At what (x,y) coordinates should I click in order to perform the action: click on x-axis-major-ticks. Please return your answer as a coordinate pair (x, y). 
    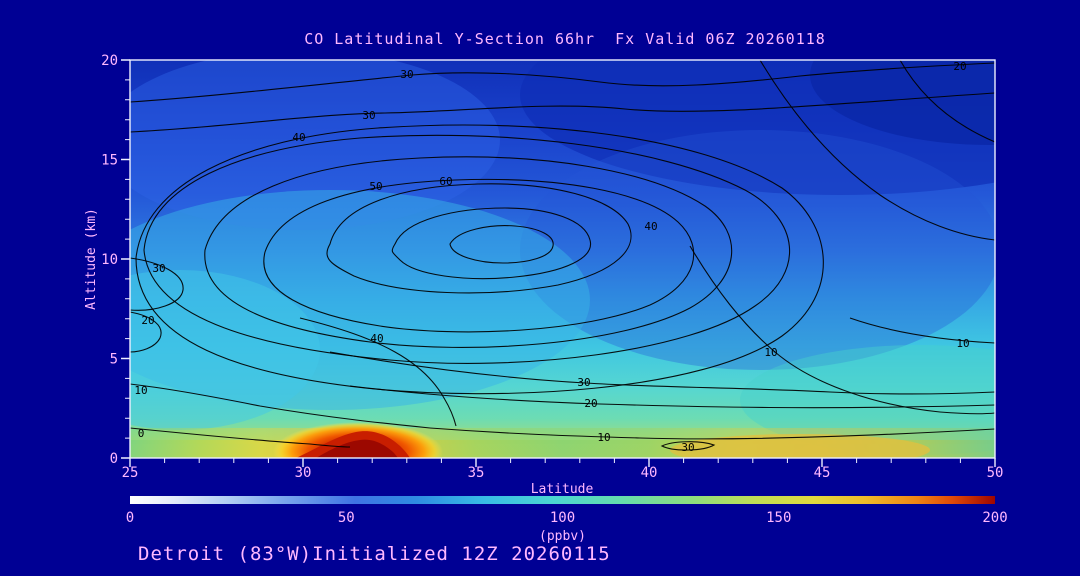
    Looking at the image, I should click on (562, 462).